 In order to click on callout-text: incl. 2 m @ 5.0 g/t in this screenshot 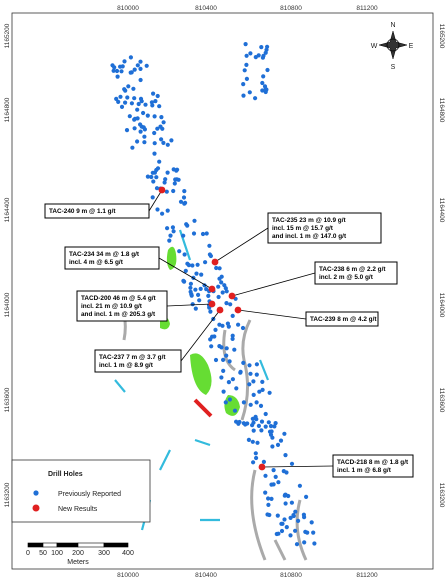, I will do `click(346, 277)`.